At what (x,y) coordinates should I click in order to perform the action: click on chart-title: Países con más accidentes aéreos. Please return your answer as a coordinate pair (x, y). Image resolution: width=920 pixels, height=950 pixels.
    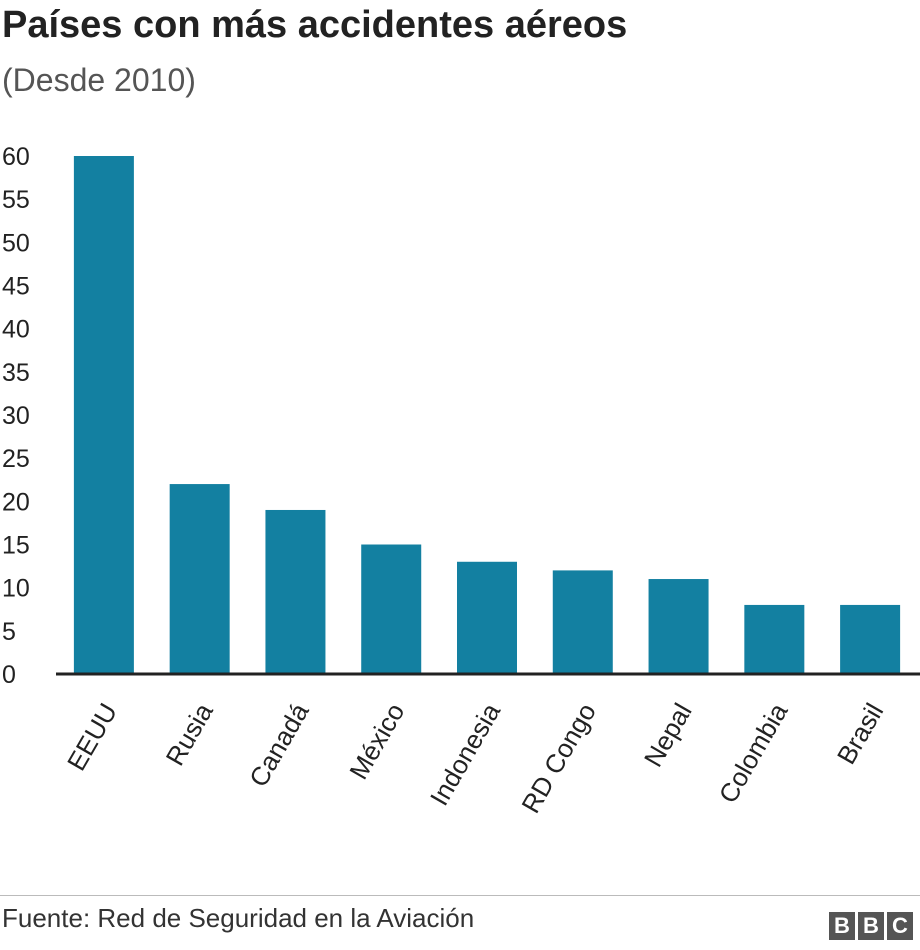
    Looking at the image, I should click on (315, 25).